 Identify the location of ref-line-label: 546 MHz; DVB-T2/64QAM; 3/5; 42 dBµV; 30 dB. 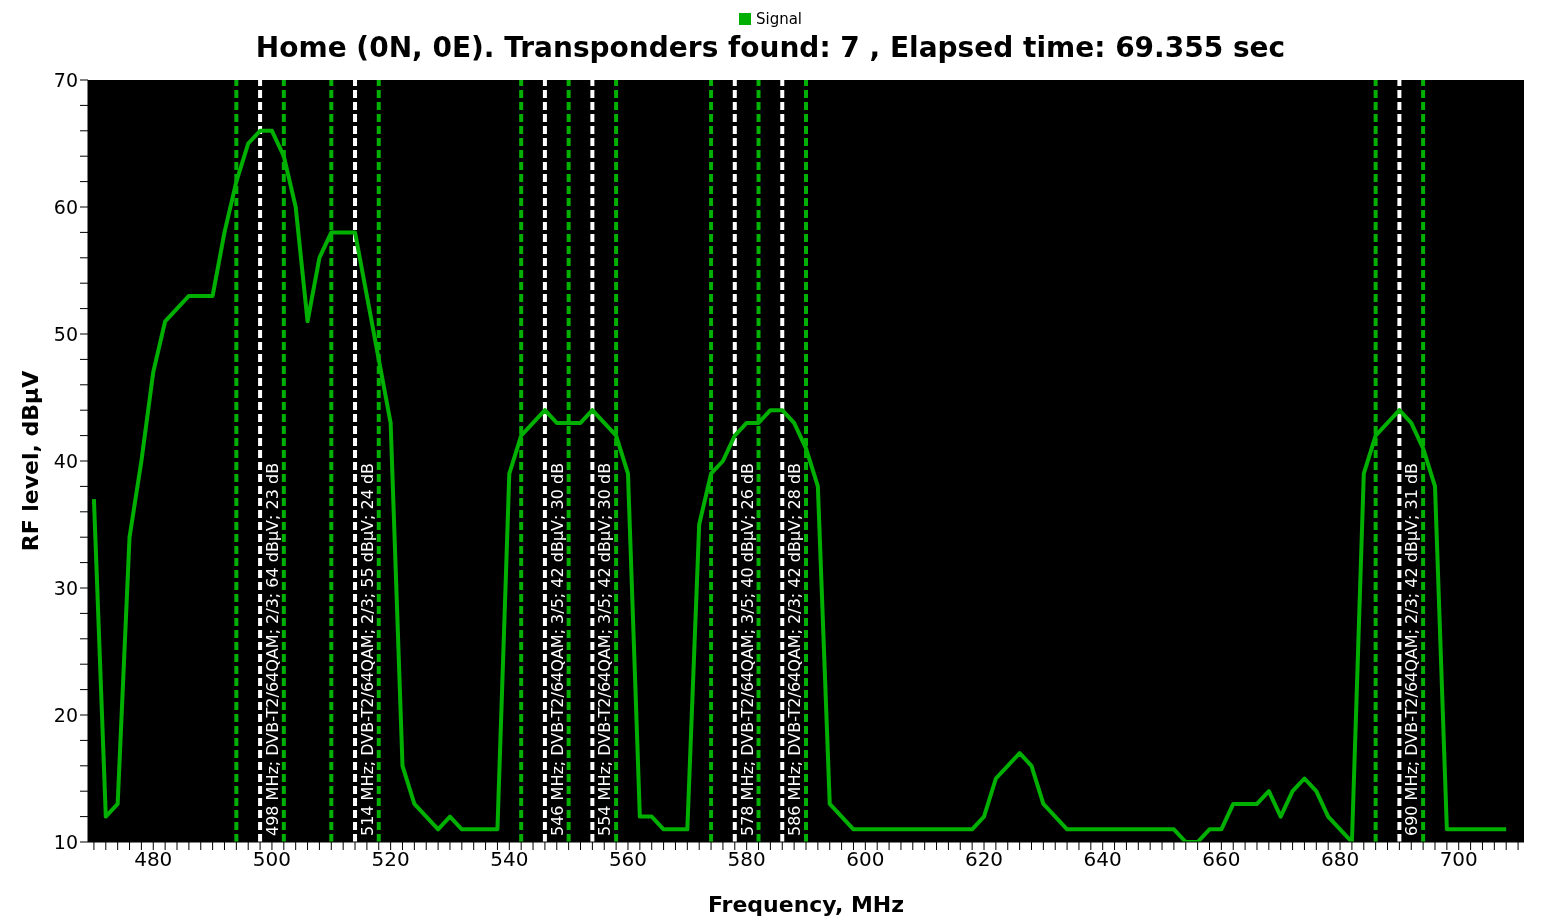
(557, 649).